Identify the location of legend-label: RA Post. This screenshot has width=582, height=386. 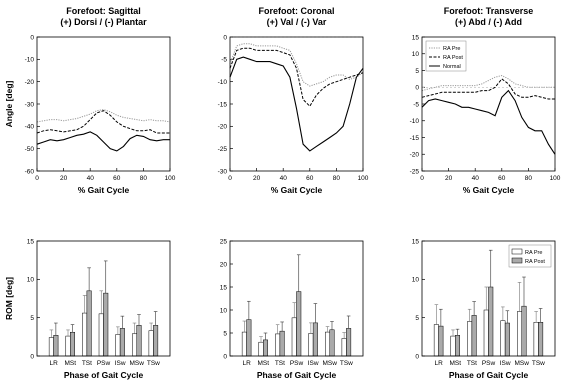
(453, 58).